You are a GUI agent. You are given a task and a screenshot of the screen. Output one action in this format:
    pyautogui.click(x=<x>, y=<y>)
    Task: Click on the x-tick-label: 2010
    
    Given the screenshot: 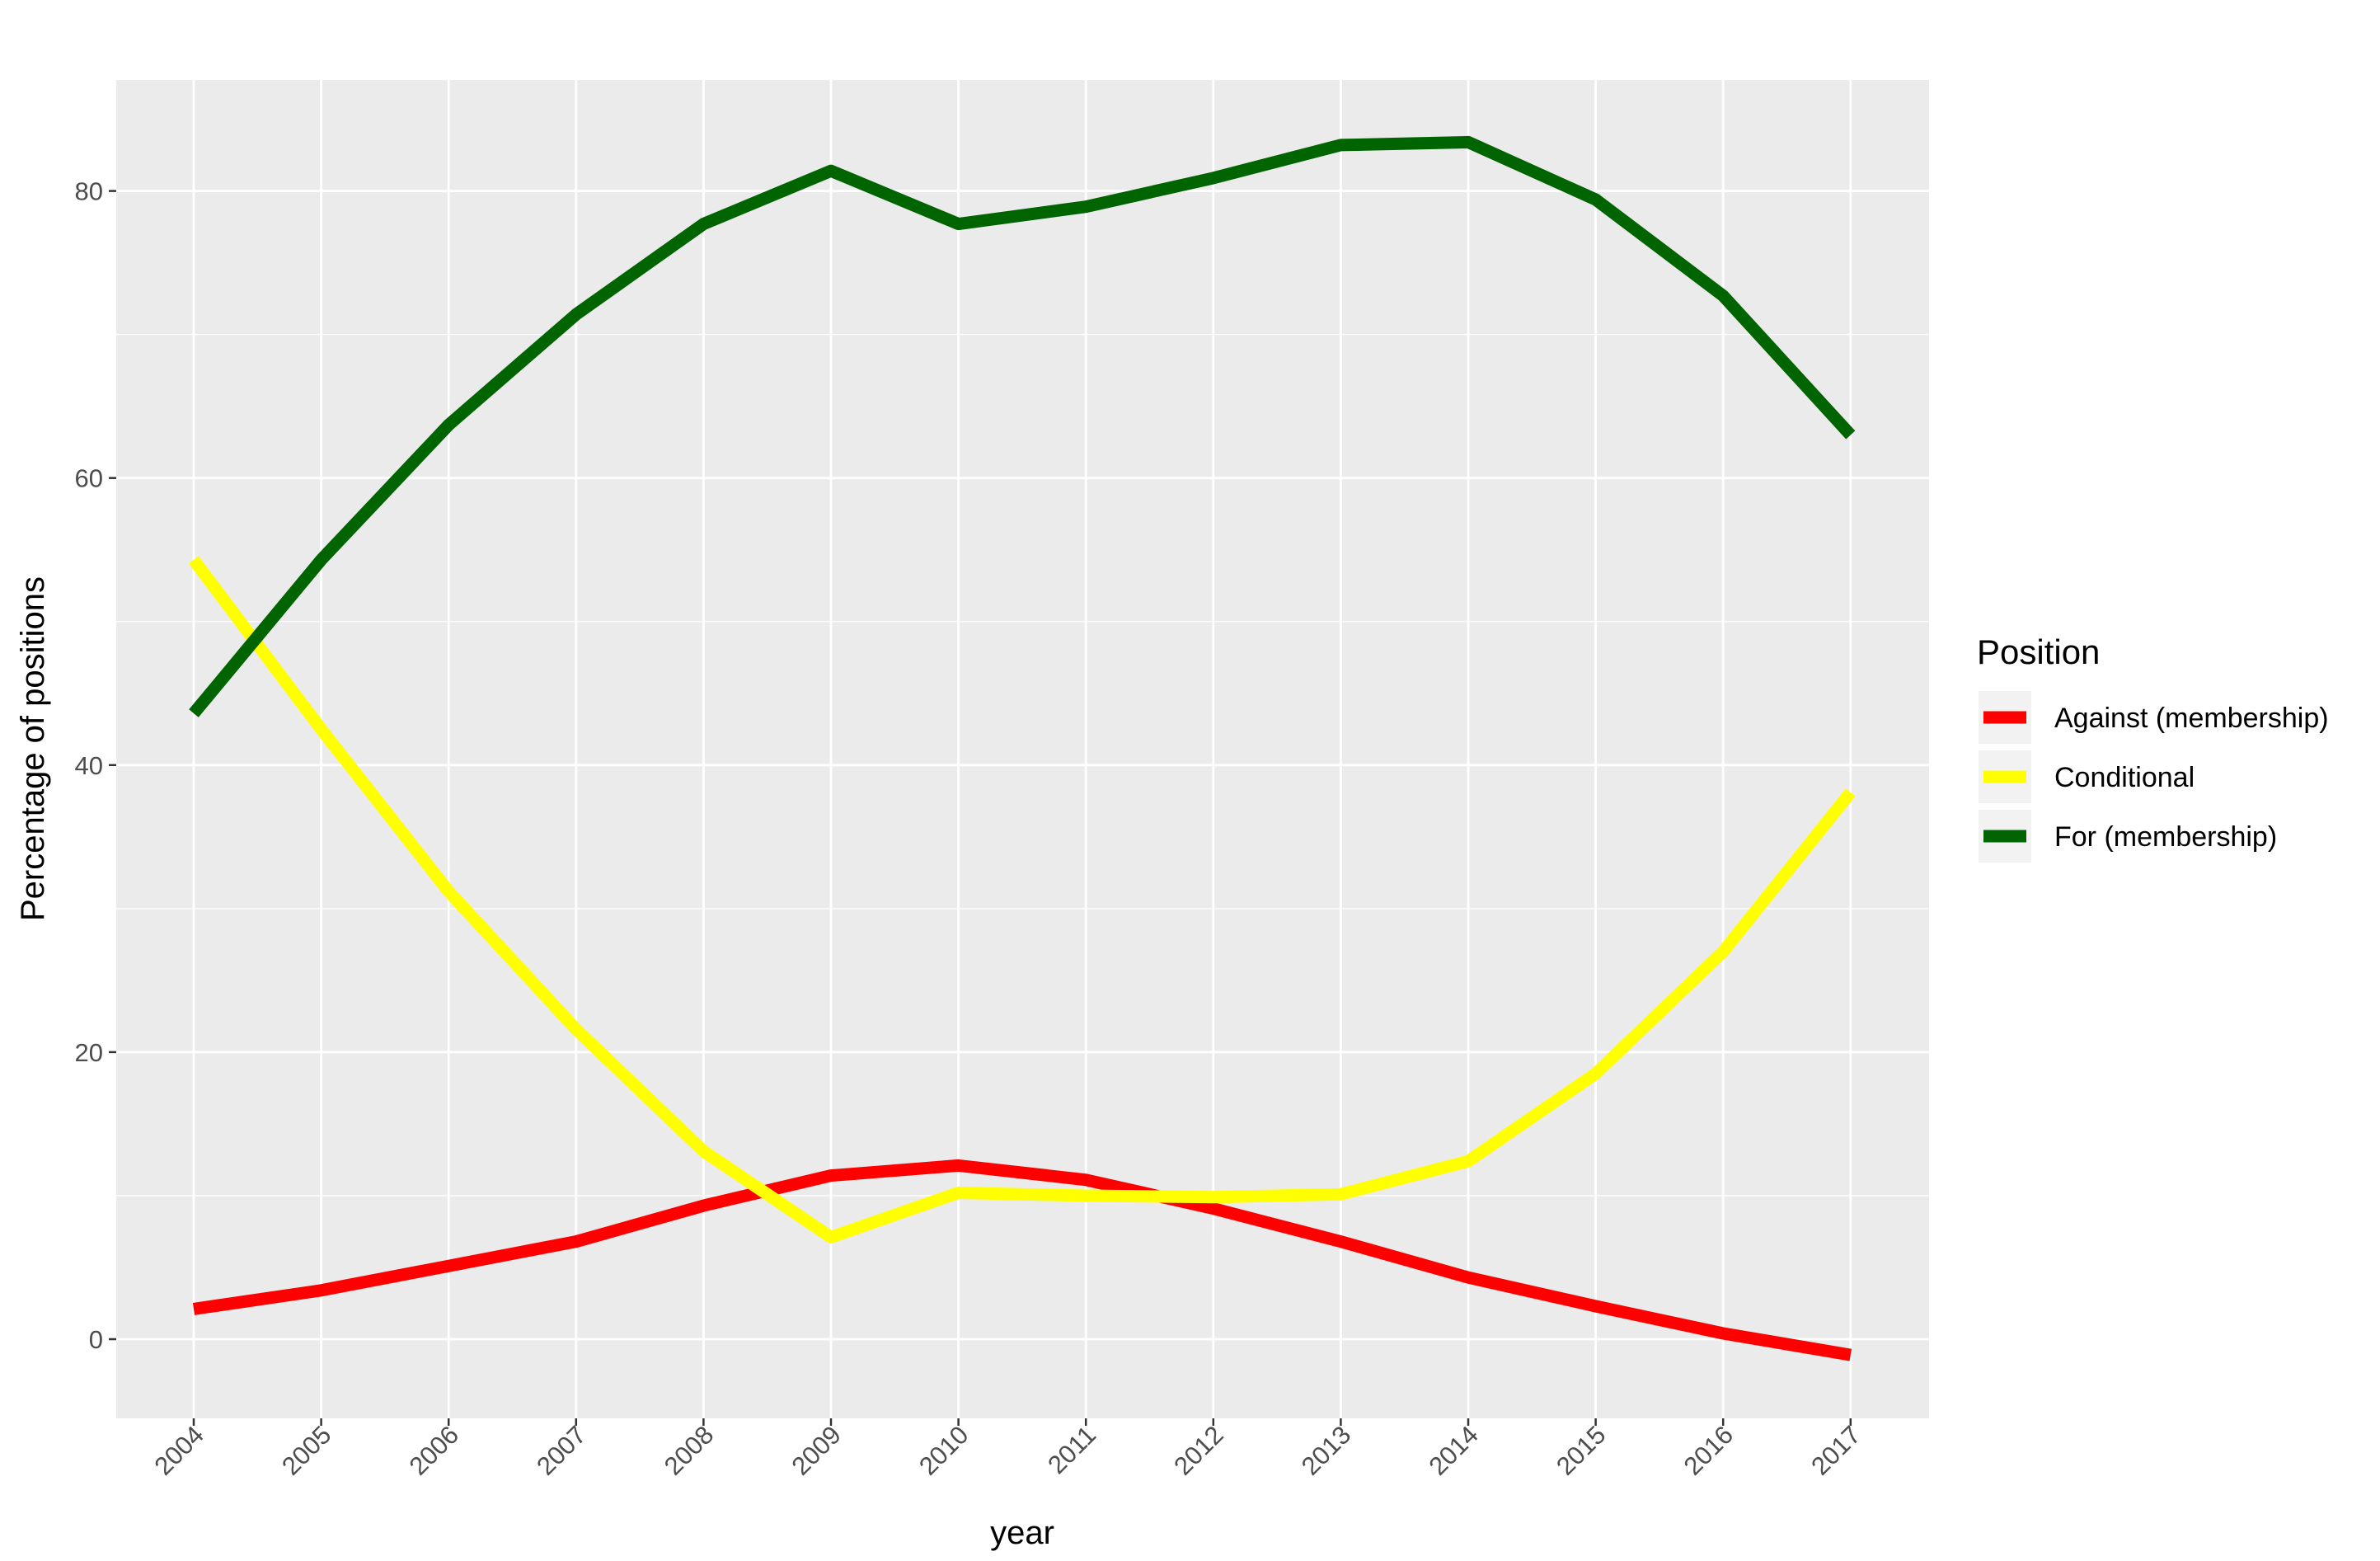 What is the action you would take?
    pyautogui.click(x=943, y=1450)
    